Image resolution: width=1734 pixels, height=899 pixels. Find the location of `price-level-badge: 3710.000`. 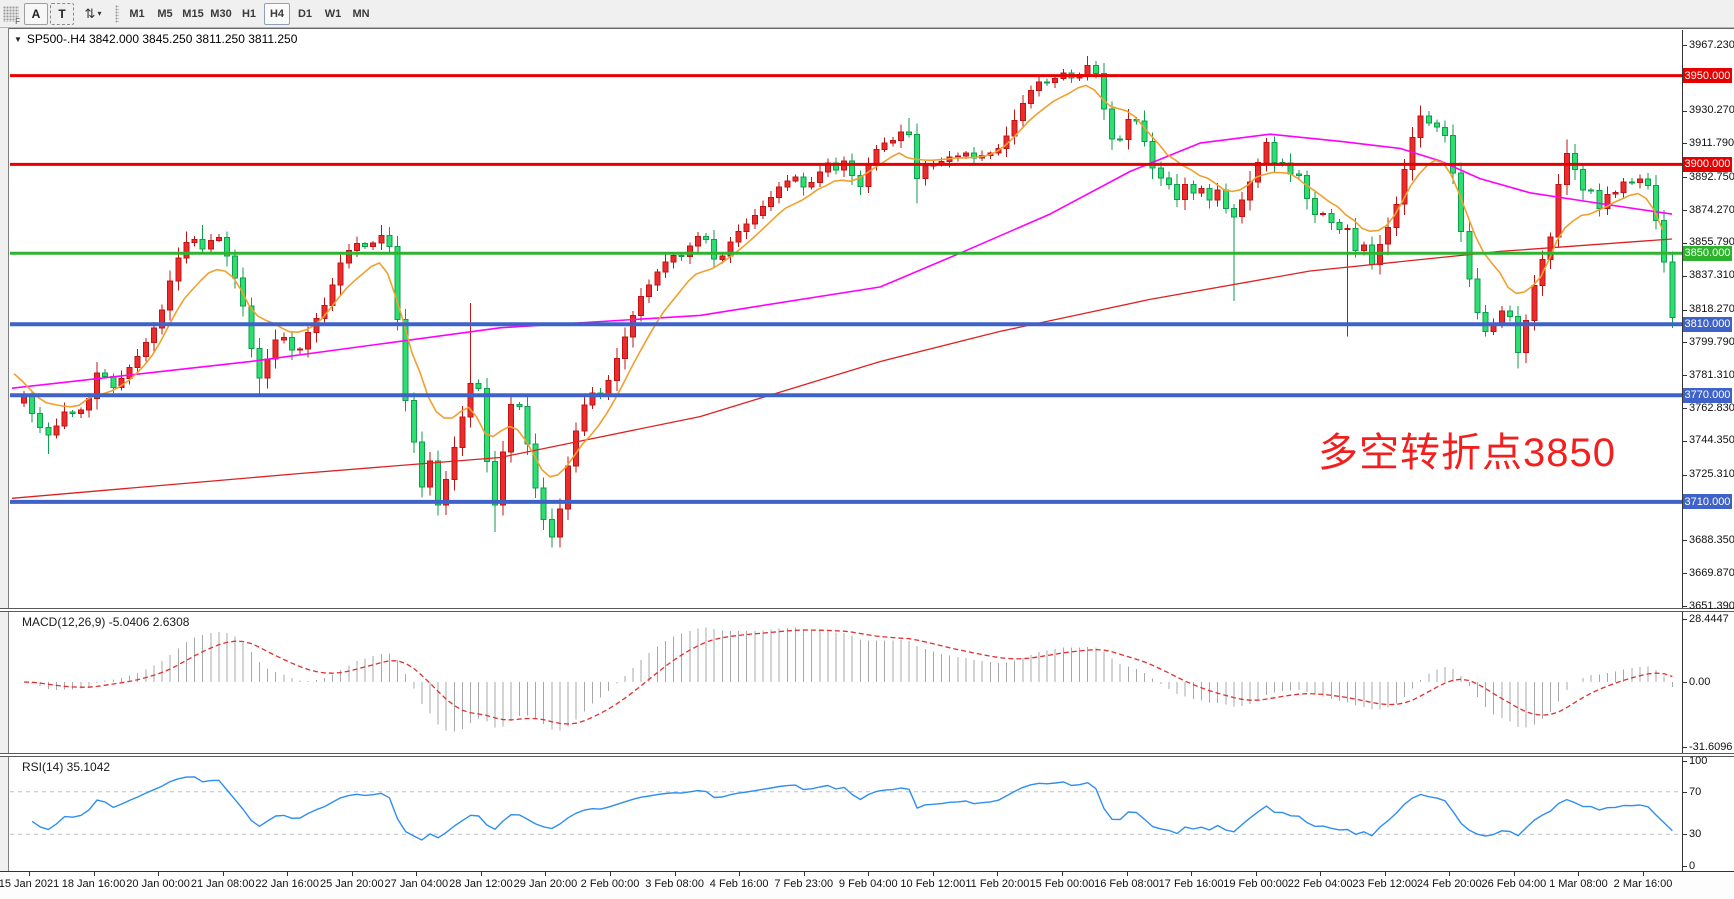

price-level-badge: 3710.000 is located at coordinates (1707, 502).